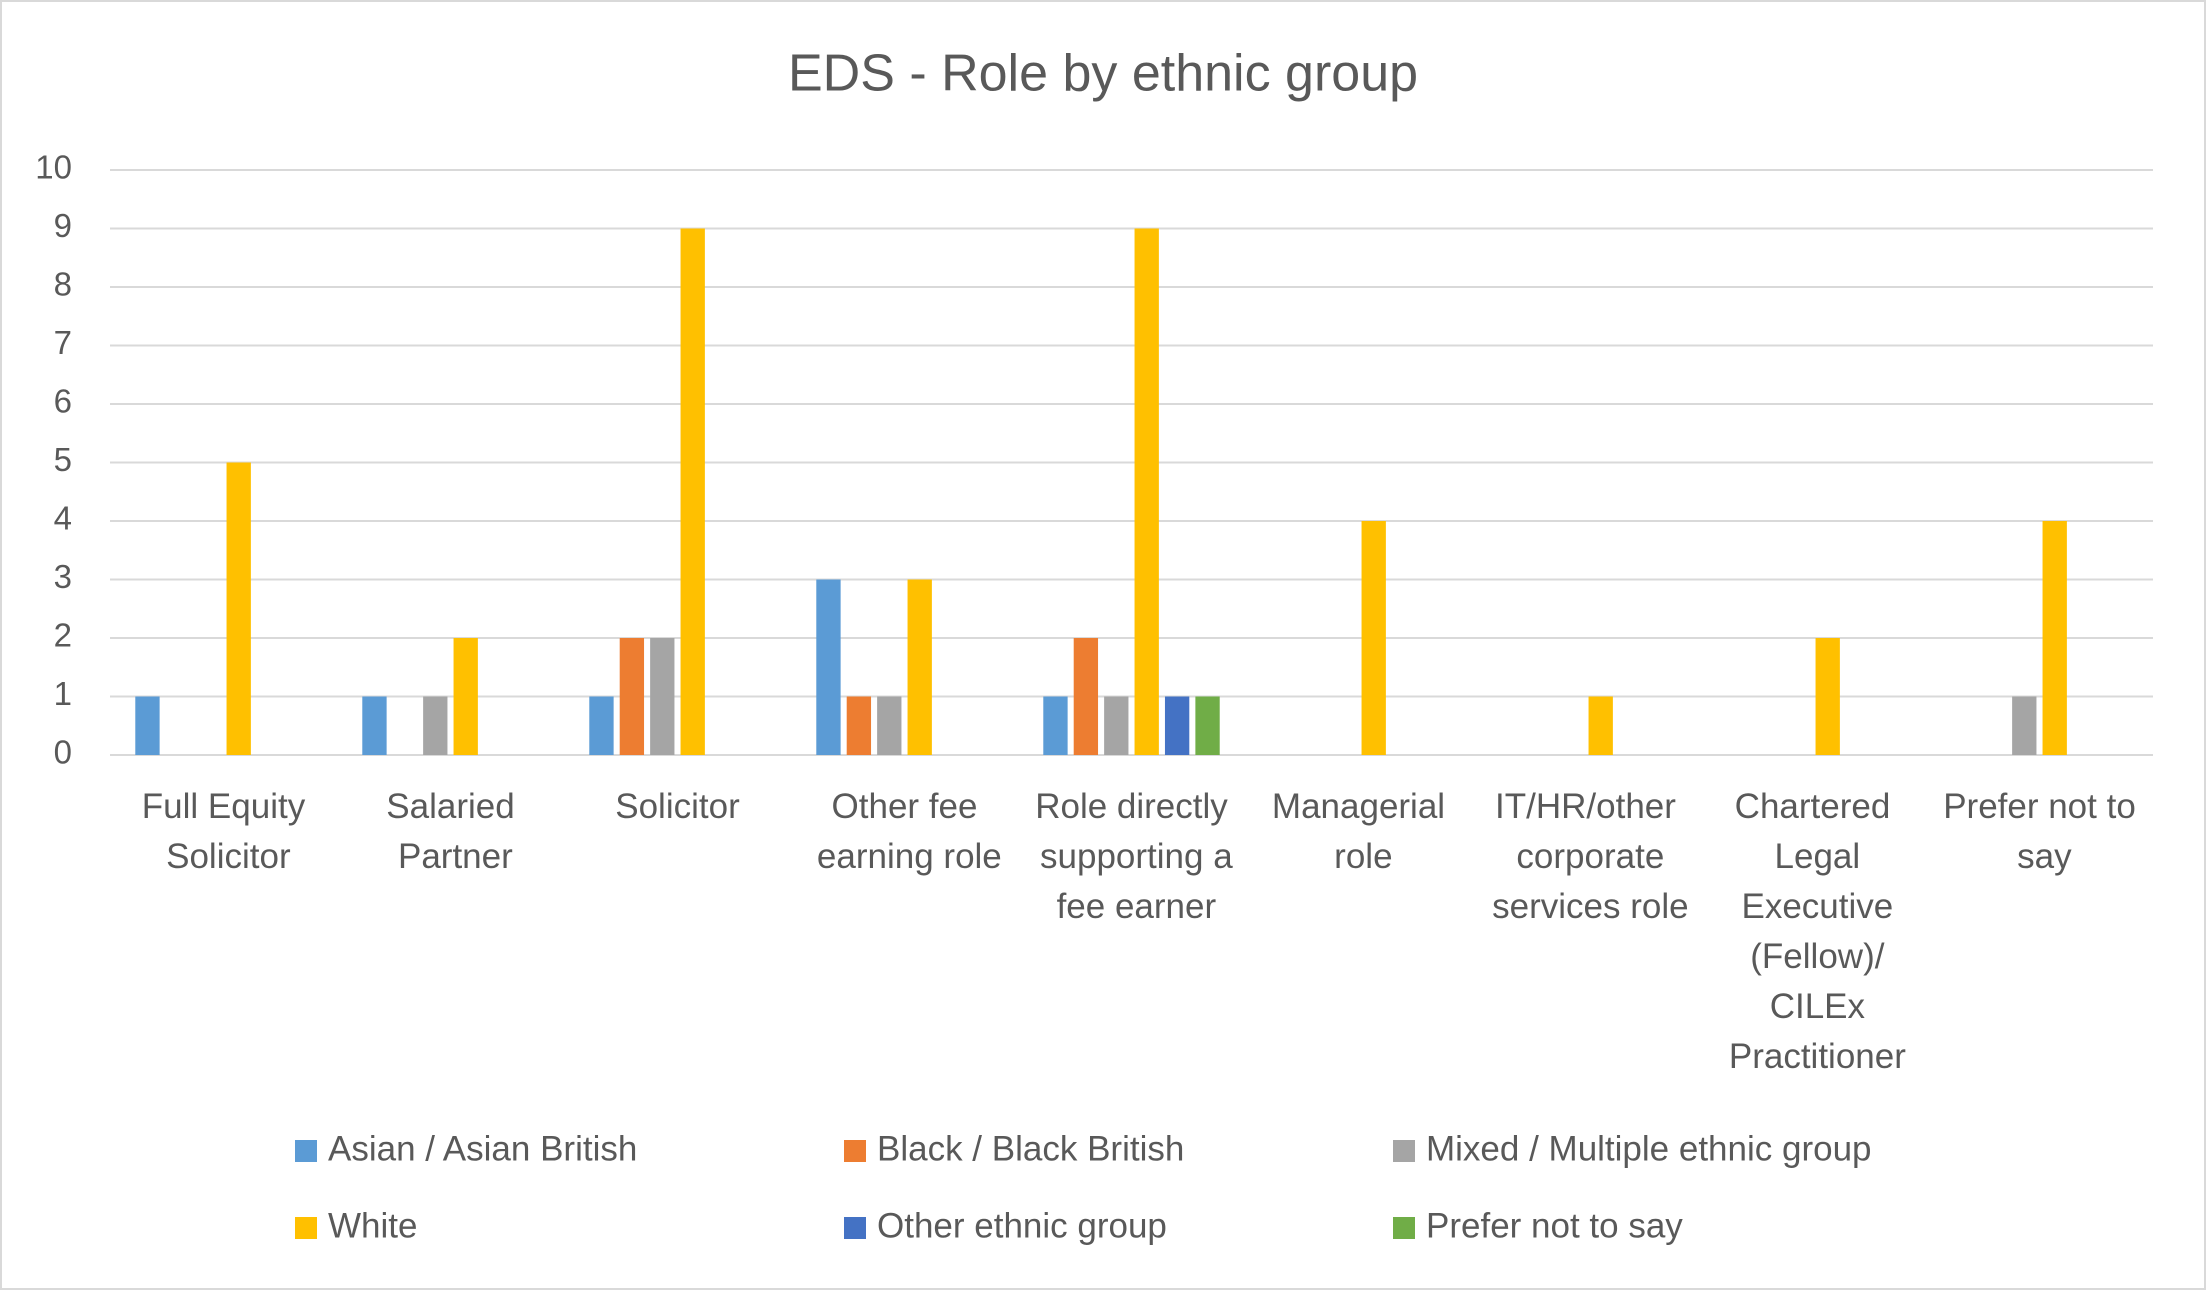 The width and height of the screenshot is (2206, 1290). I want to click on y-tick-label: 6, so click(63, 401).